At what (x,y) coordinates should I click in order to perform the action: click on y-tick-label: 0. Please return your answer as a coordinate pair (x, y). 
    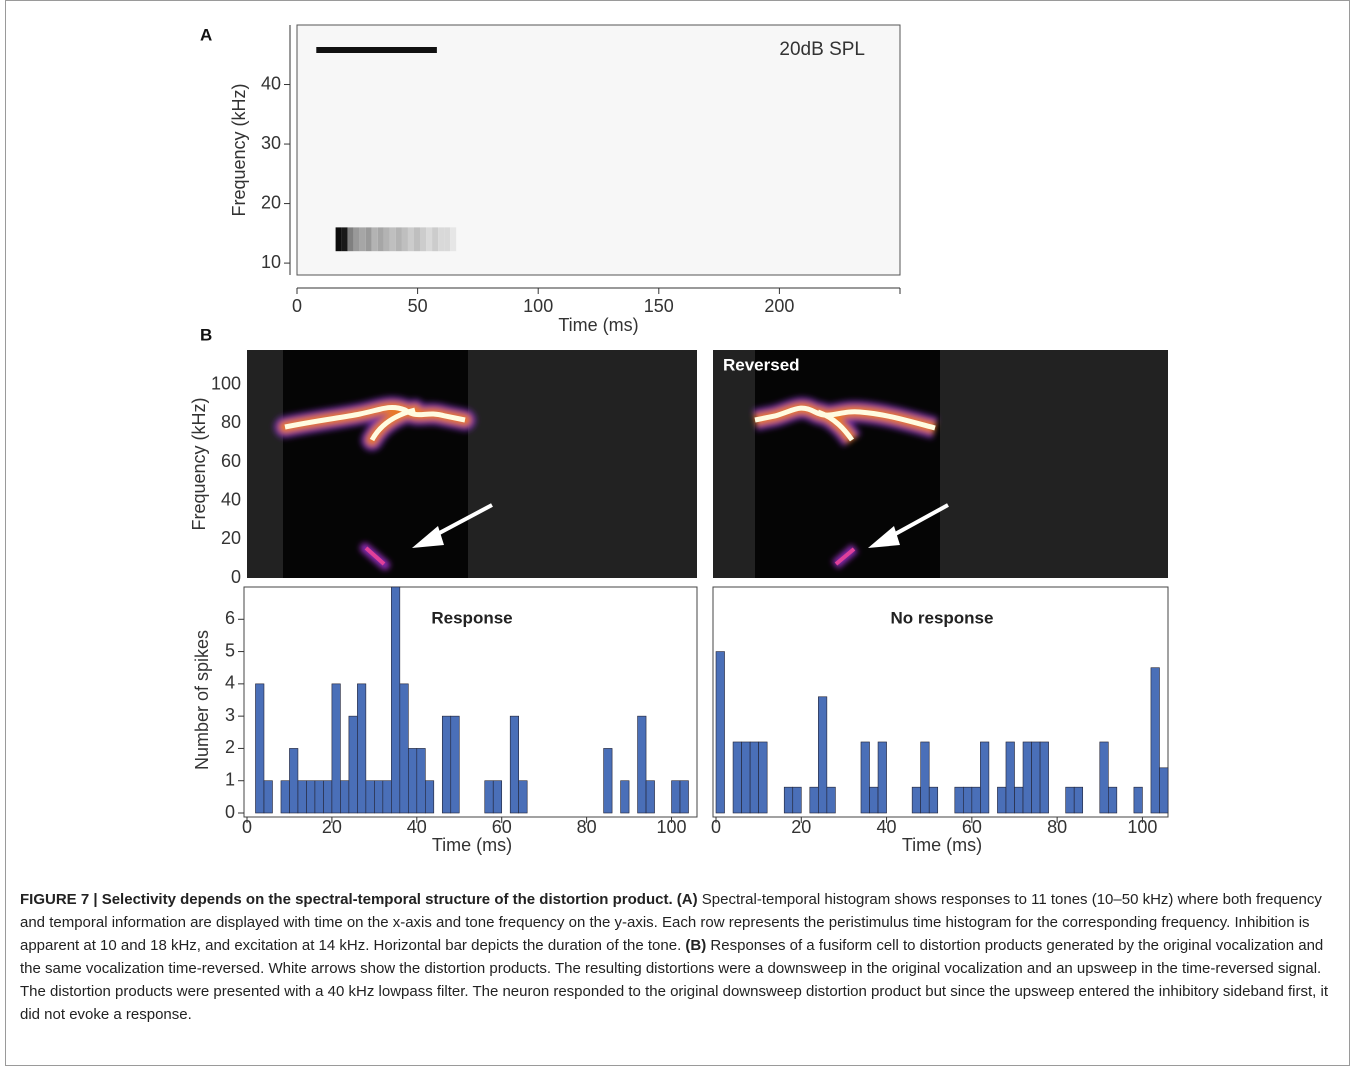
    Looking at the image, I should click on (236, 577).